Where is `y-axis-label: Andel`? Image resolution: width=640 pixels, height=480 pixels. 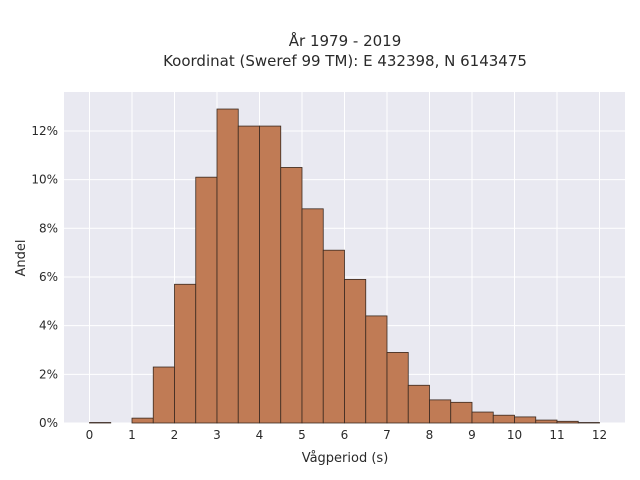
y-axis-label: Andel is located at coordinates (21, 258).